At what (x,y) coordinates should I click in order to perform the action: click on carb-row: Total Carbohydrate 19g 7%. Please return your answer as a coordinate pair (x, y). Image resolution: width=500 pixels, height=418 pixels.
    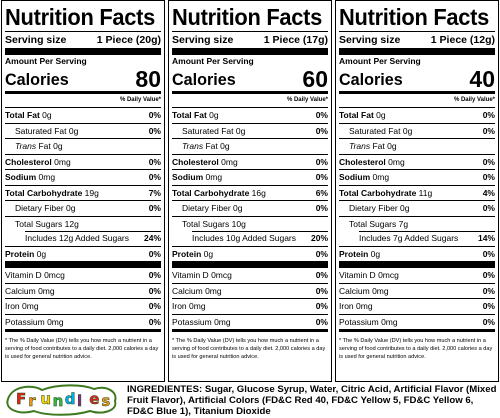
    Looking at the image, I should click on (83, 192).